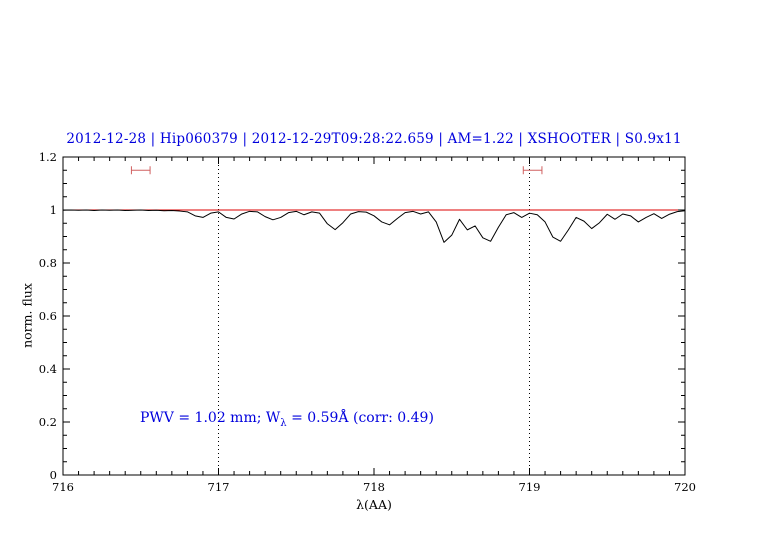 This screenshot has height=542, width=782. Describe the element at coordinates (48, 422) in the screenshot. I see `y-tick-label: 0.2` at that location.